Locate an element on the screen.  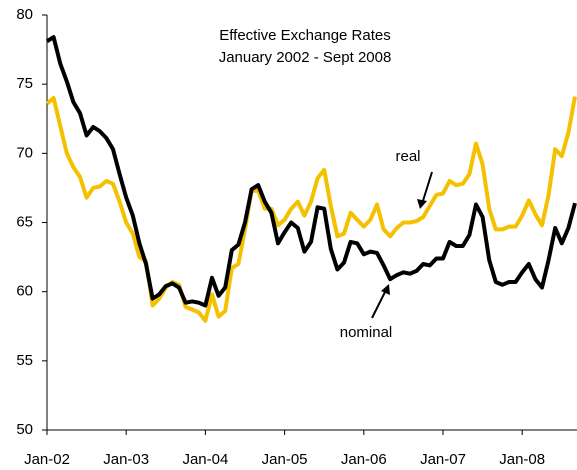
nominal-arrowhead is located at coordinates (385, 289).